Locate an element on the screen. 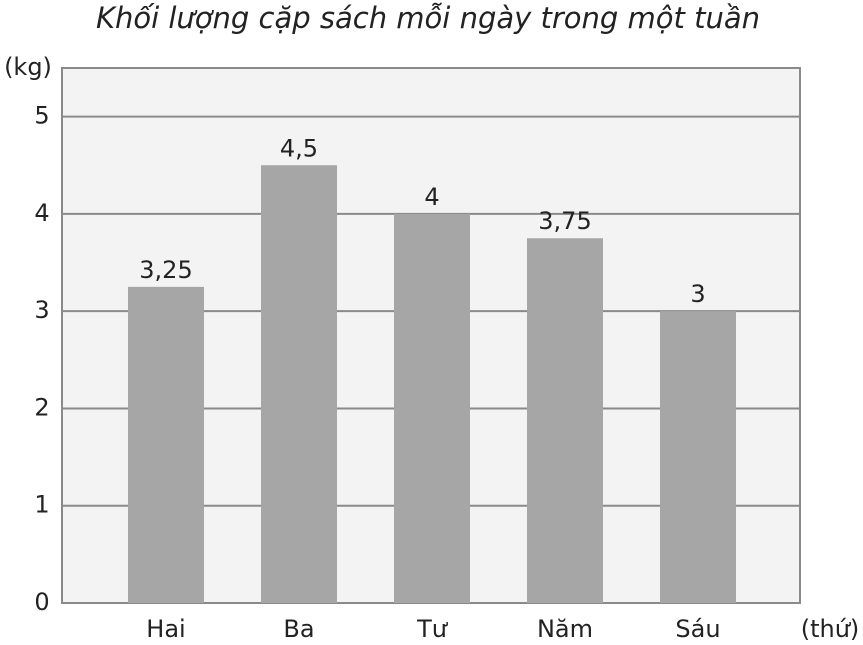  value-label: 3,75 is located at coordinates (564, 221).